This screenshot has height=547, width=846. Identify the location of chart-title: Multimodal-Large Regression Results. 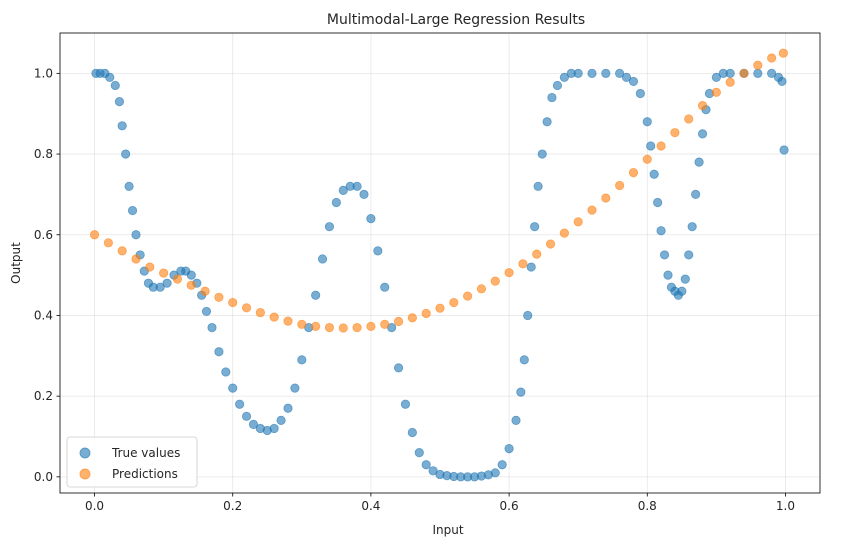
(456, 20).